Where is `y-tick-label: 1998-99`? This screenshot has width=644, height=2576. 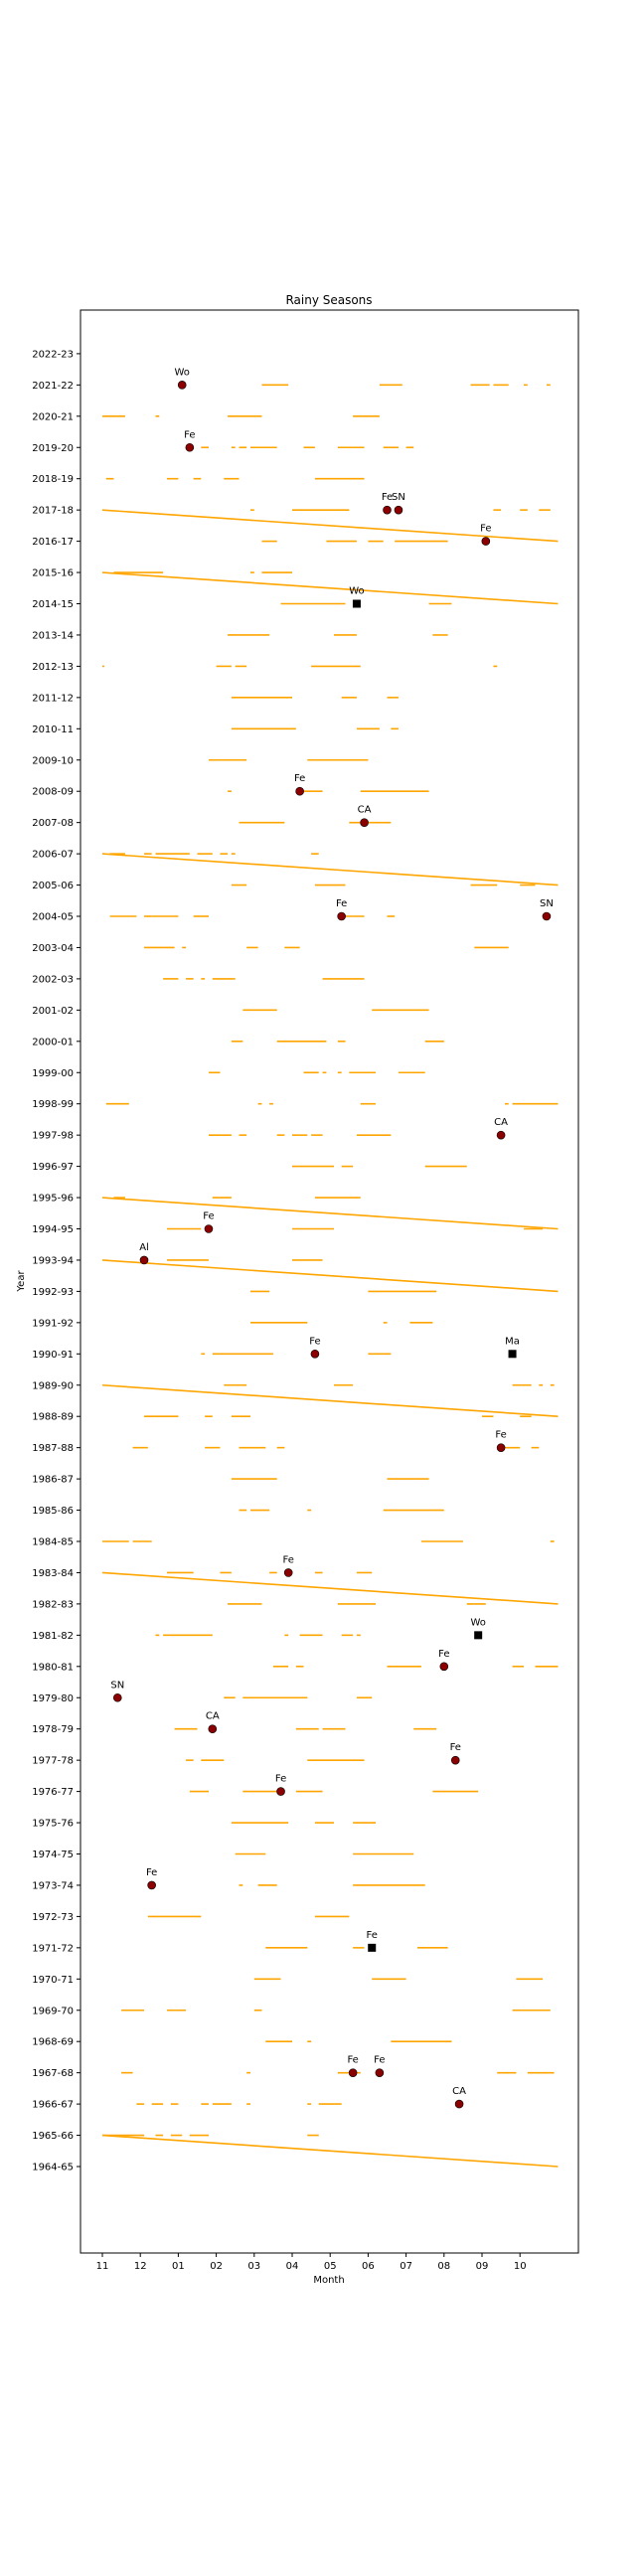
y-tick-label: 1998-99 is located at coordinates (53, 1104).